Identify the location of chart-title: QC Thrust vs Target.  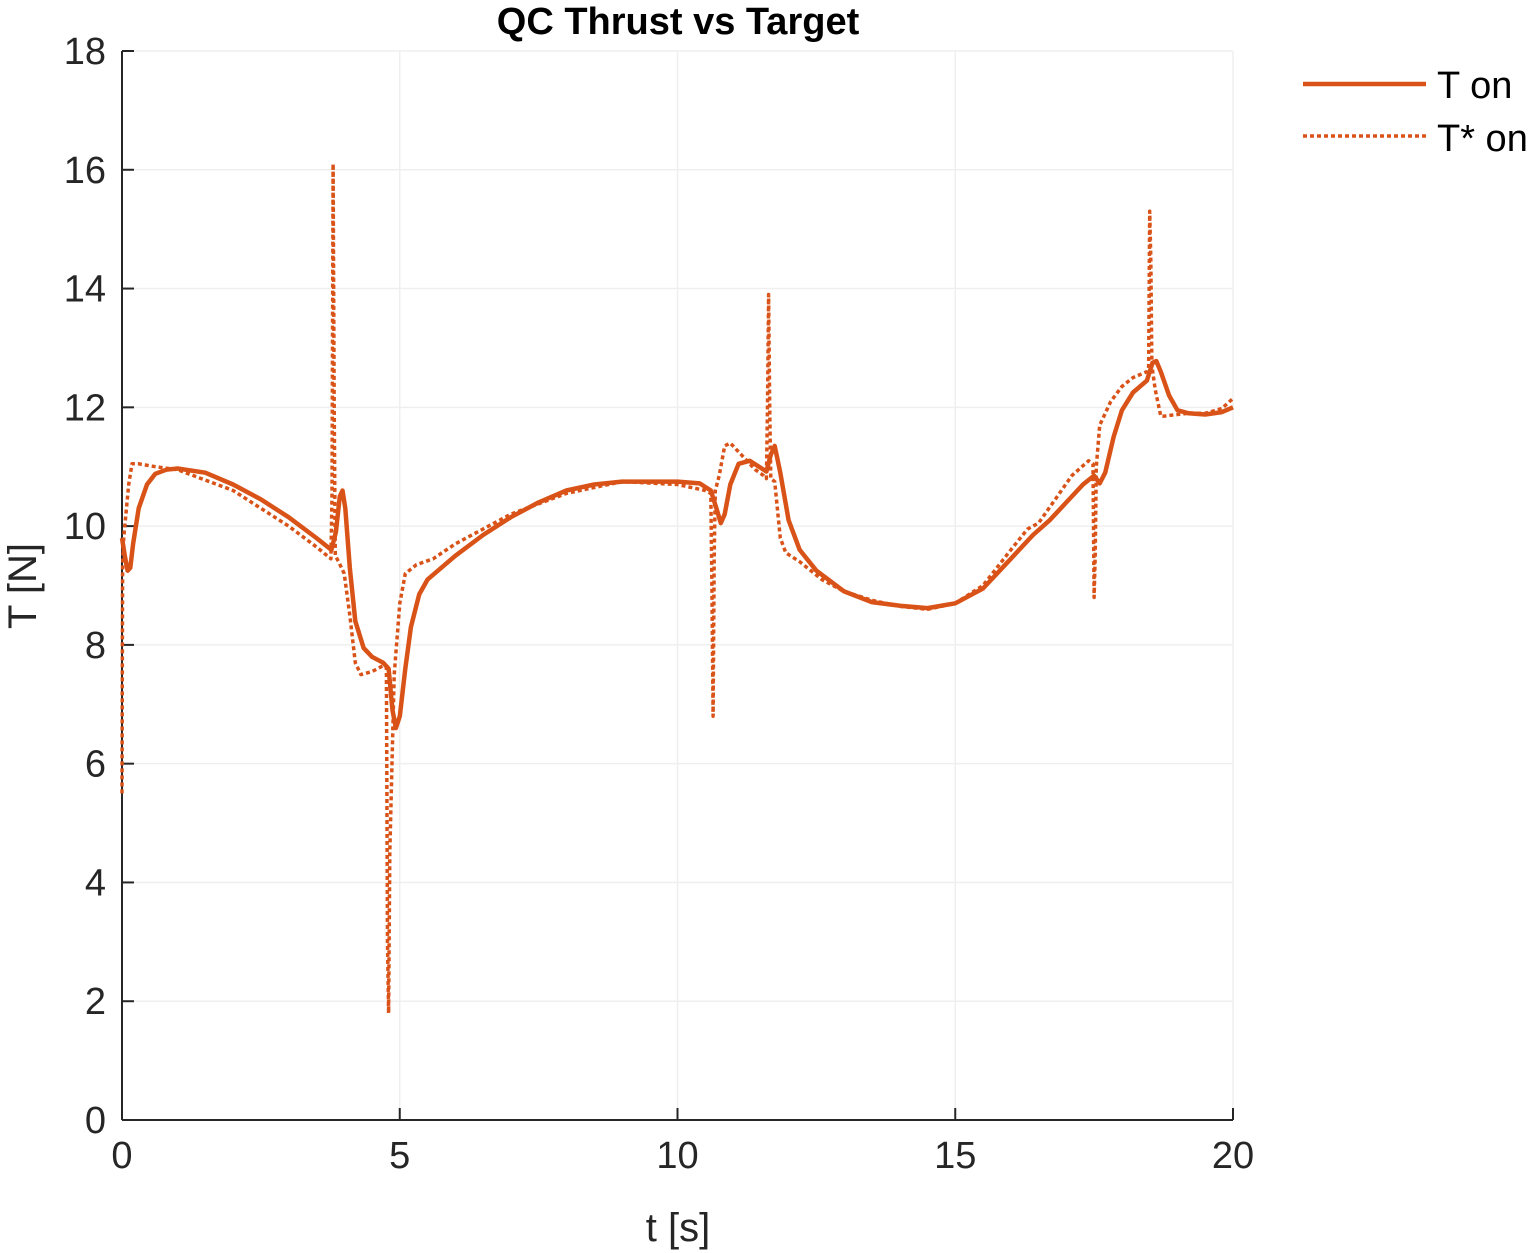
(678, 22).